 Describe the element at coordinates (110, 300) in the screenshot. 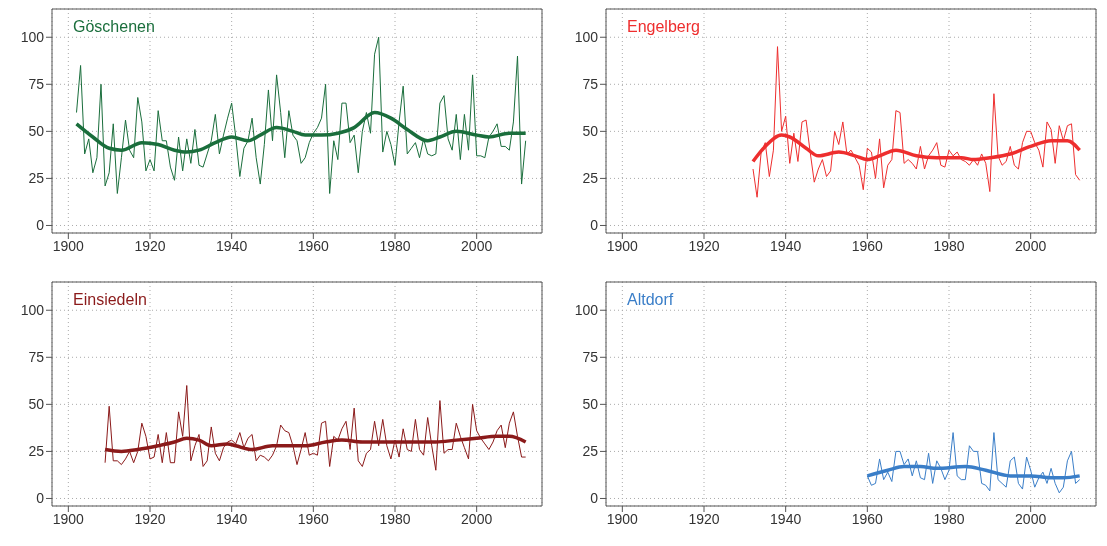

I see `text: Einsiedeln` at that location.